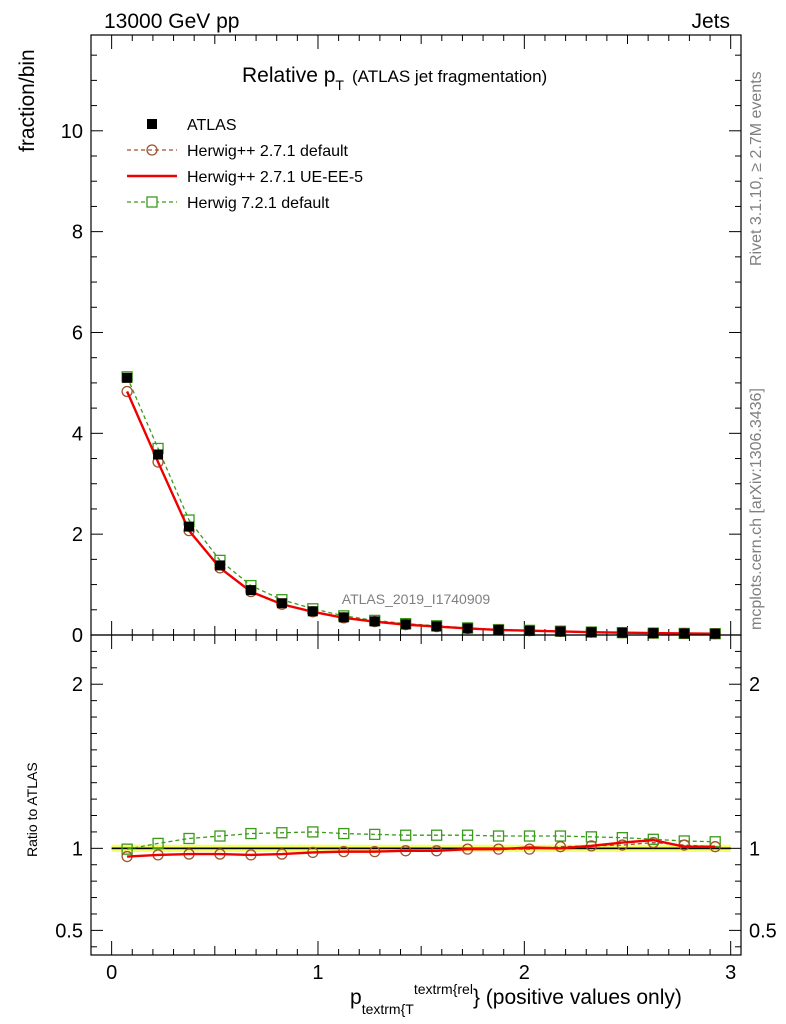 This screenshot has height=1024, width=786. What do you see at coordinates (212, 125) in the screenshot?
I see `legend-label-atlas: ATLAS` at bounding box center [212, 125].